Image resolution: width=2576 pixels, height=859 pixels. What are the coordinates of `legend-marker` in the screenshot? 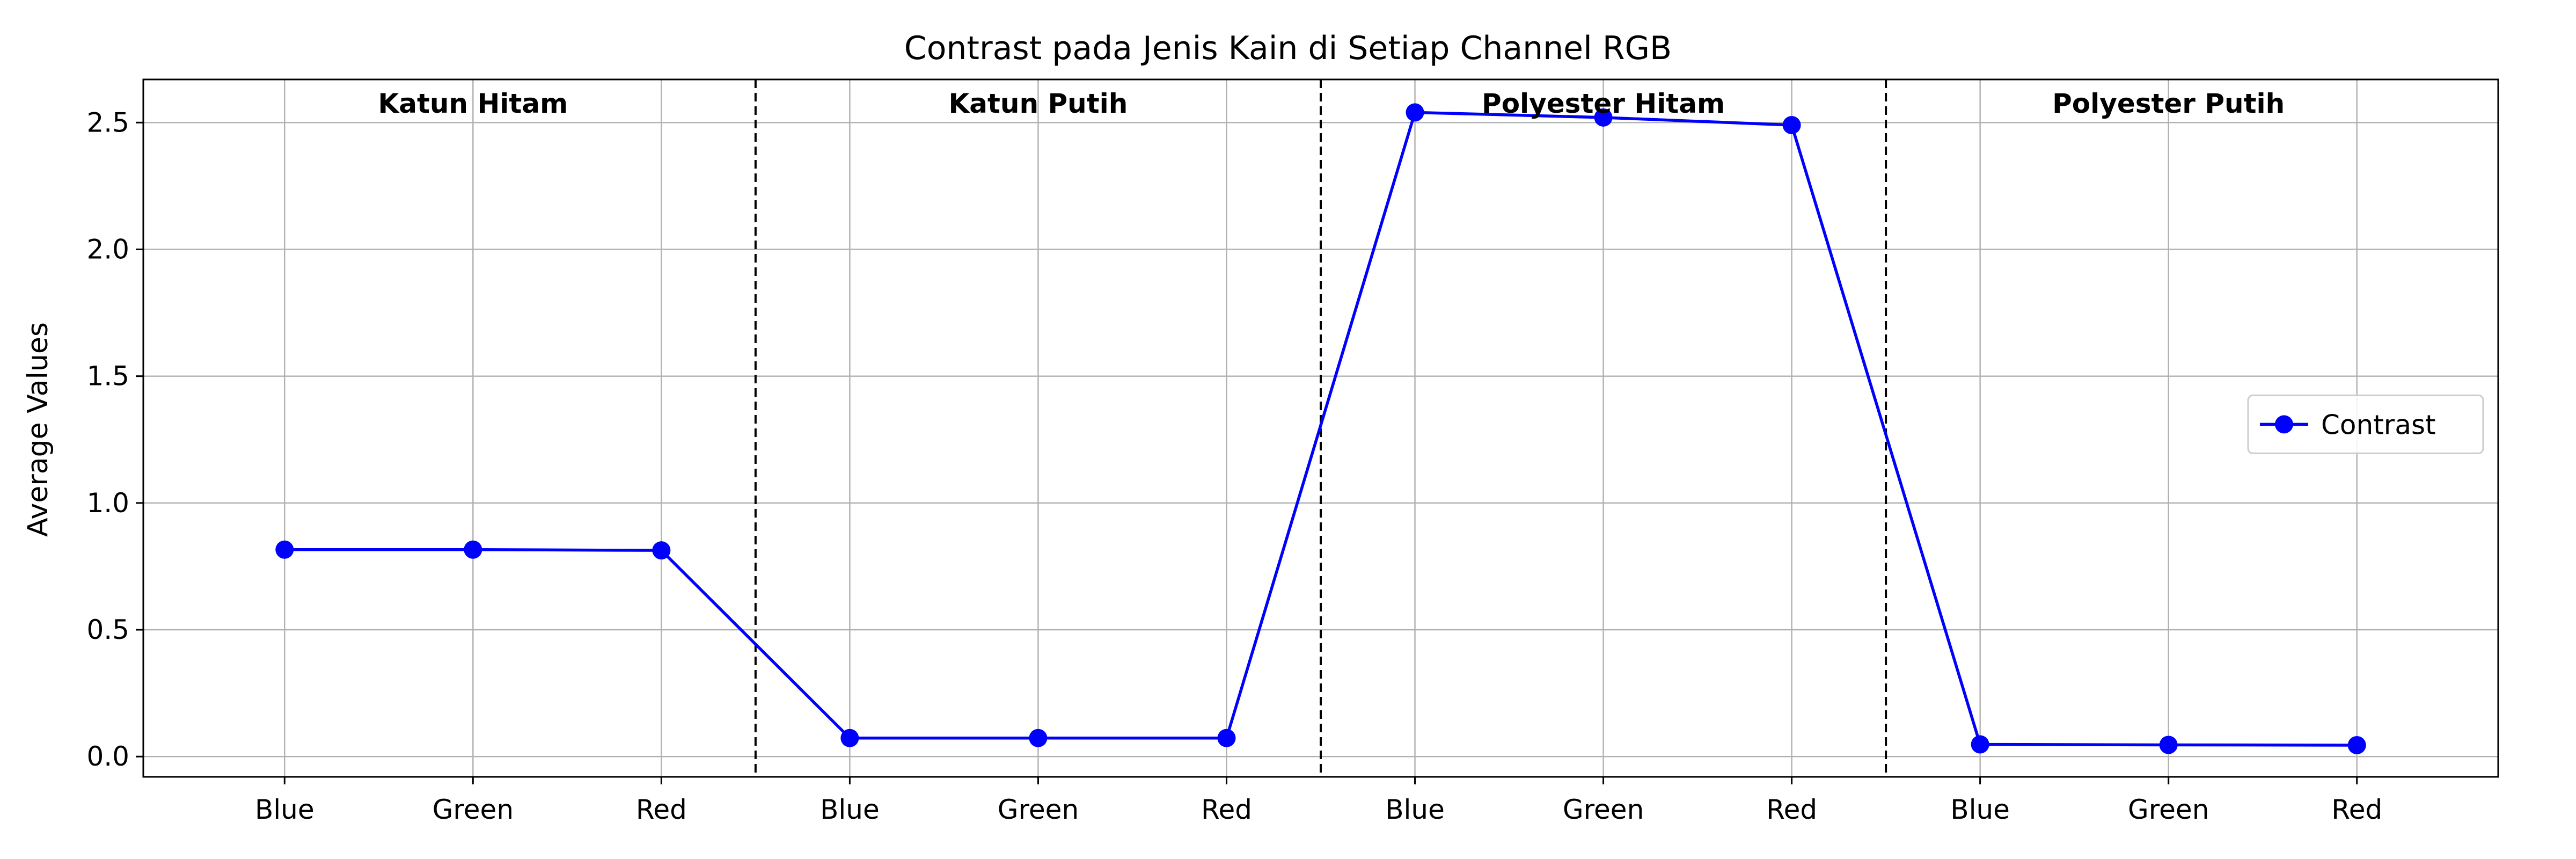 It's located at (2284, 424).